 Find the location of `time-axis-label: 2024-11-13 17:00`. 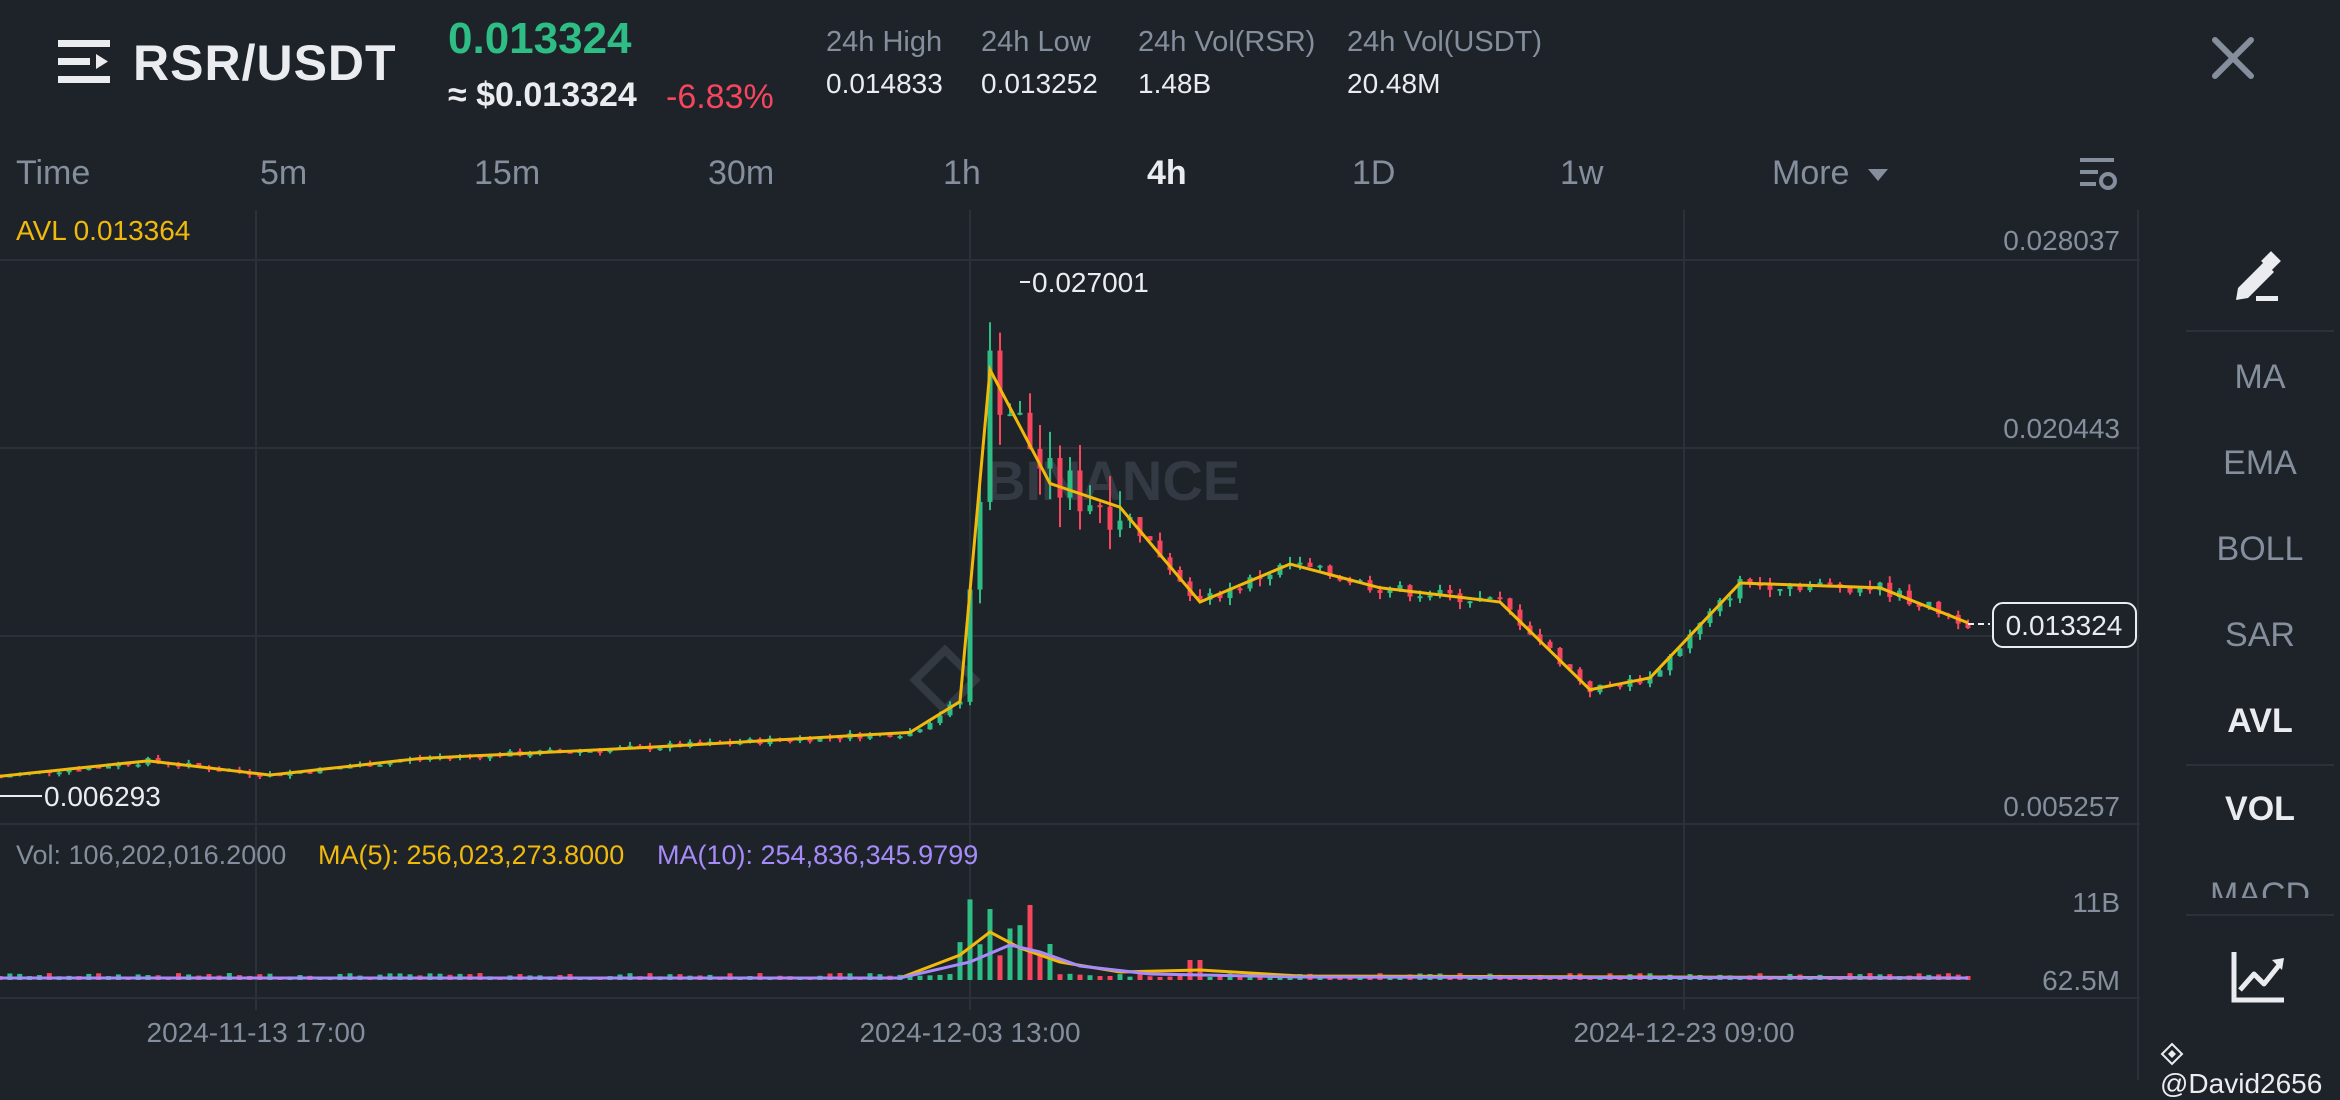

time-axis-label: 2024-11-13 17:00 is located at coordinates (256, 1032).